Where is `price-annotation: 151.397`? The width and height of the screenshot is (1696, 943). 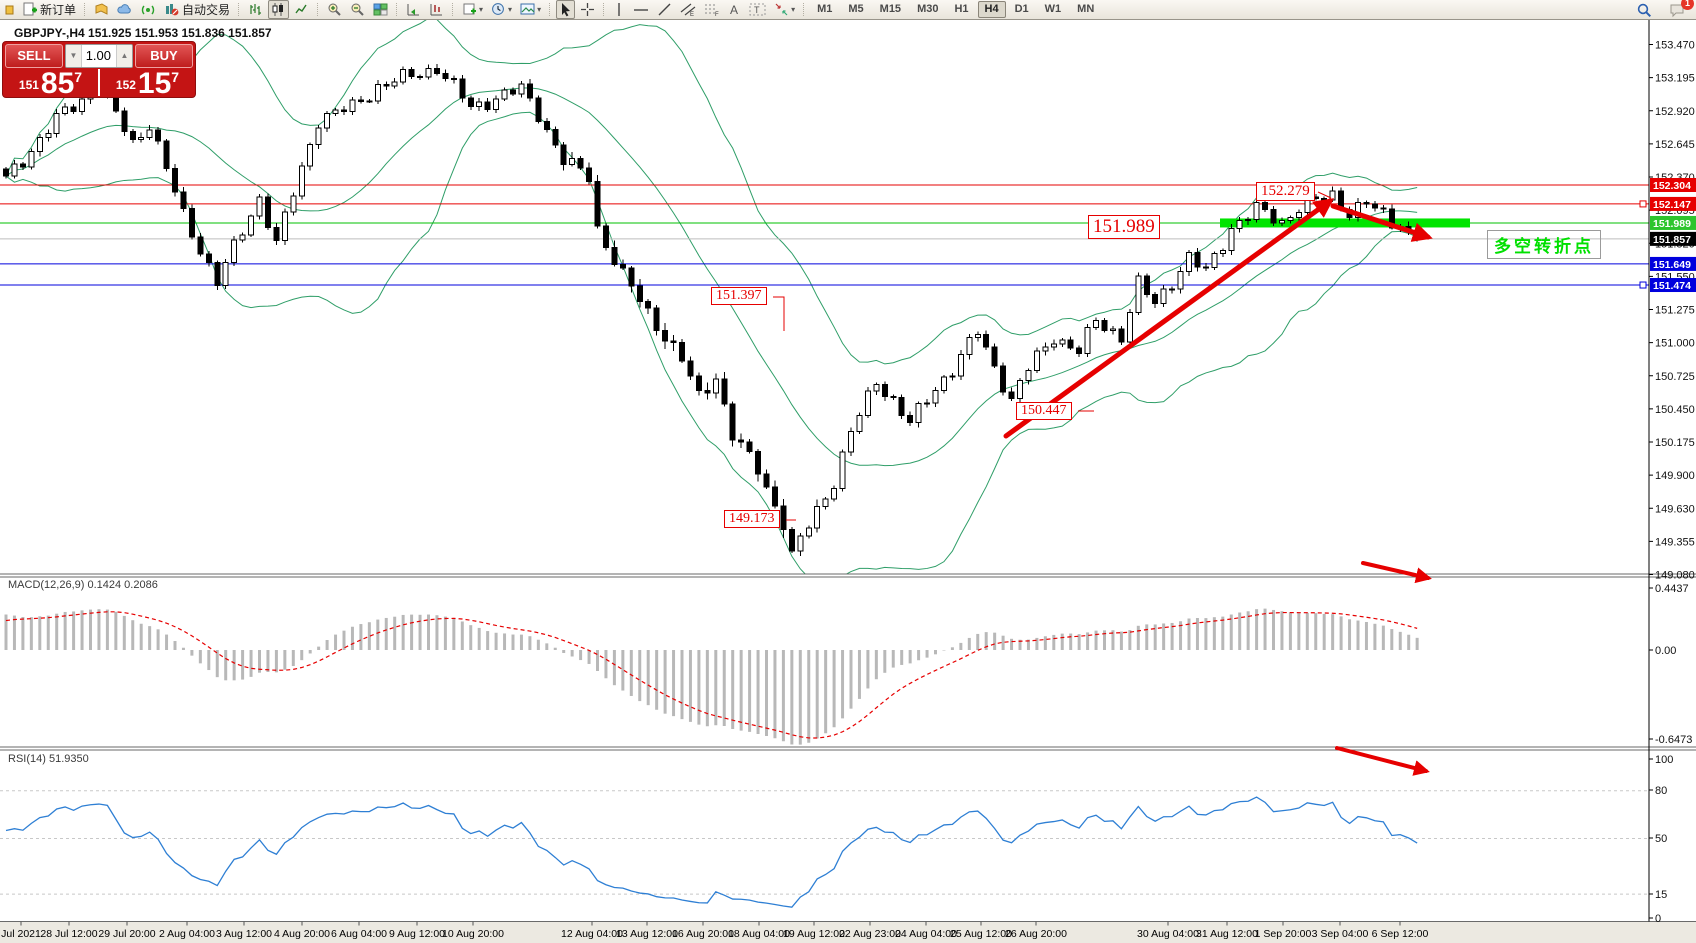
price-annotation: 151.397 is located at coordinates (739, 296).